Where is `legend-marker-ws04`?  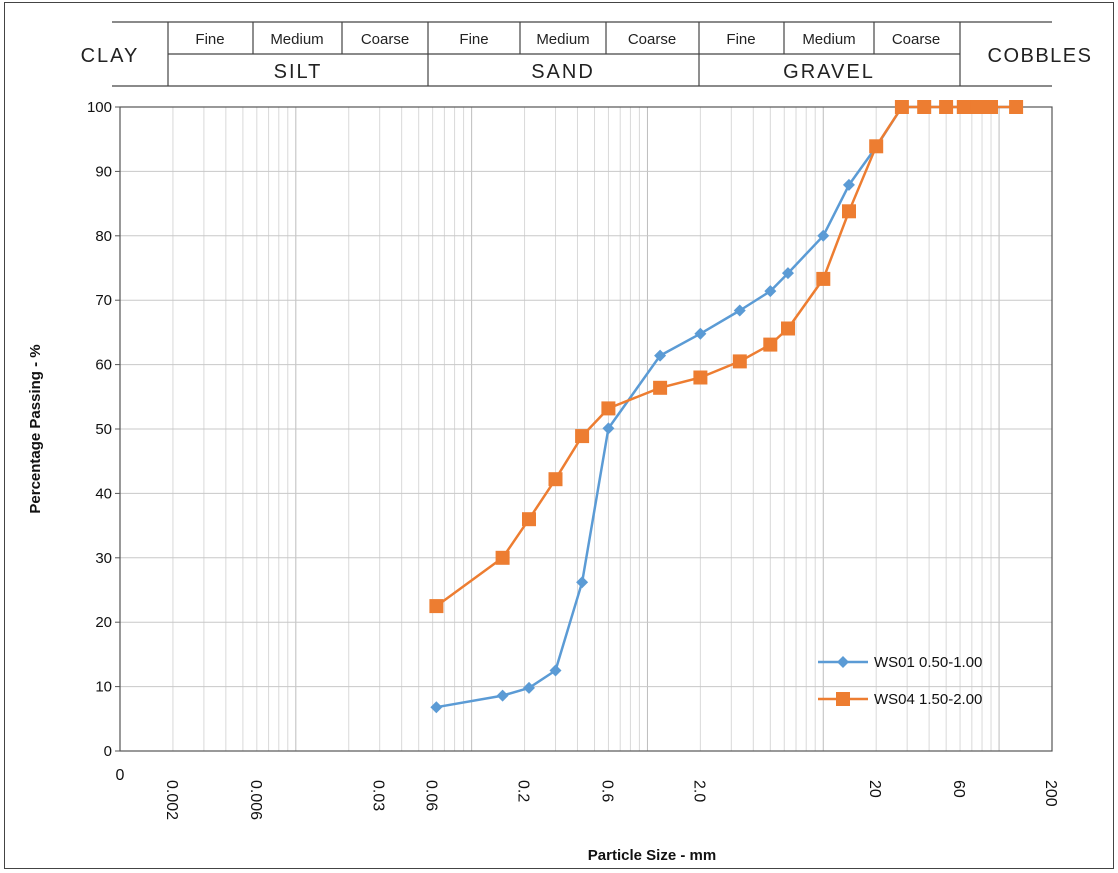
legend-marker-ws04 is located at coordinates (843, 699).